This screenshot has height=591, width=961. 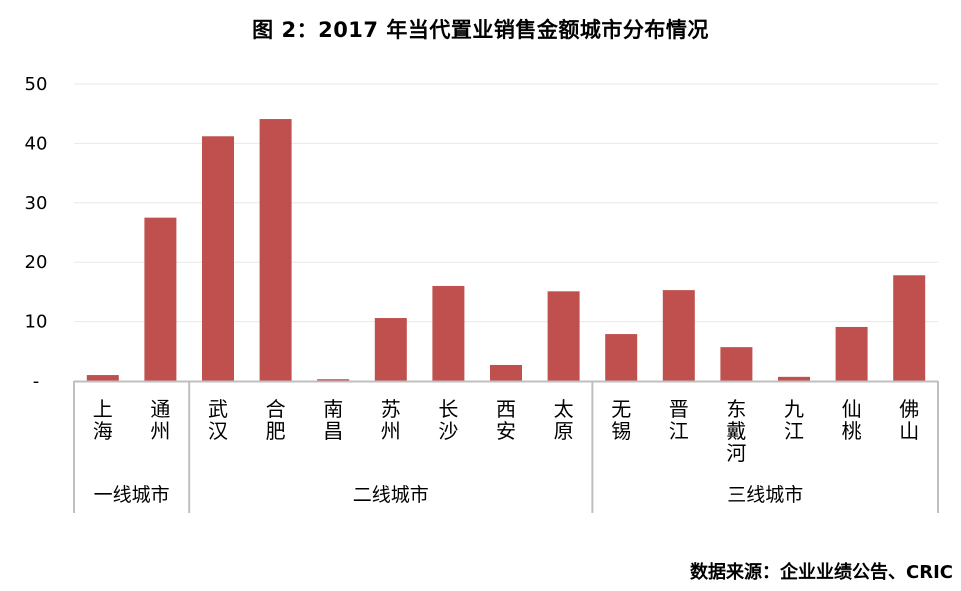 What do you see at coordinates (36, 203) in the screenshot?
I see `y-tick-label: 30` at bounding box center [36, 203].